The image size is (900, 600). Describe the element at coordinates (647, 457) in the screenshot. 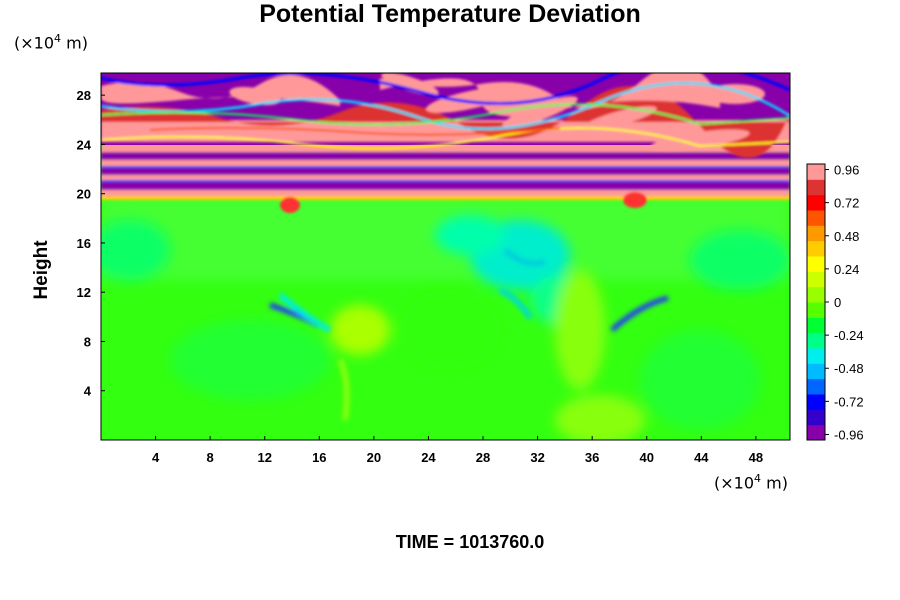

I see `x-tick-label: 40` at that location.